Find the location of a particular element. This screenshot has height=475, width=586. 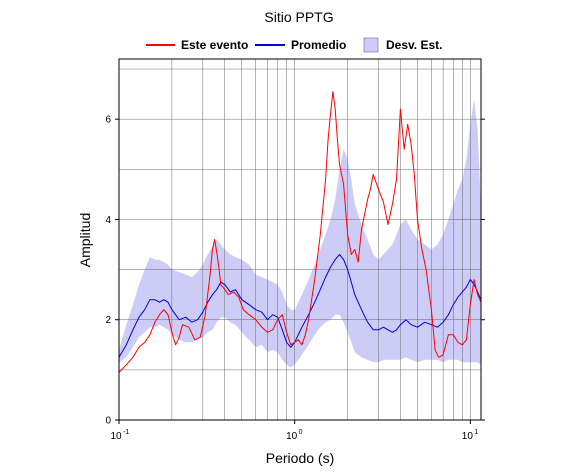

legend-label-desv-est: Desv. Est. is located at coordinates (414, 45).